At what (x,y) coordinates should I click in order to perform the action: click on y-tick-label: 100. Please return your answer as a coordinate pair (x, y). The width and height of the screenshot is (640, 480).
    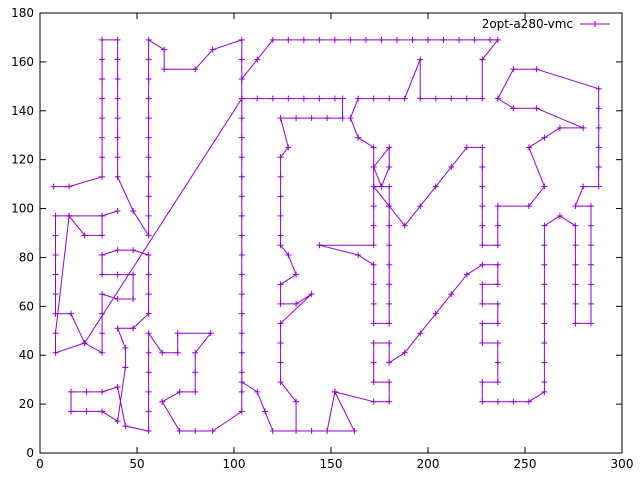
    Looking at the image, I should click on (22, 209).